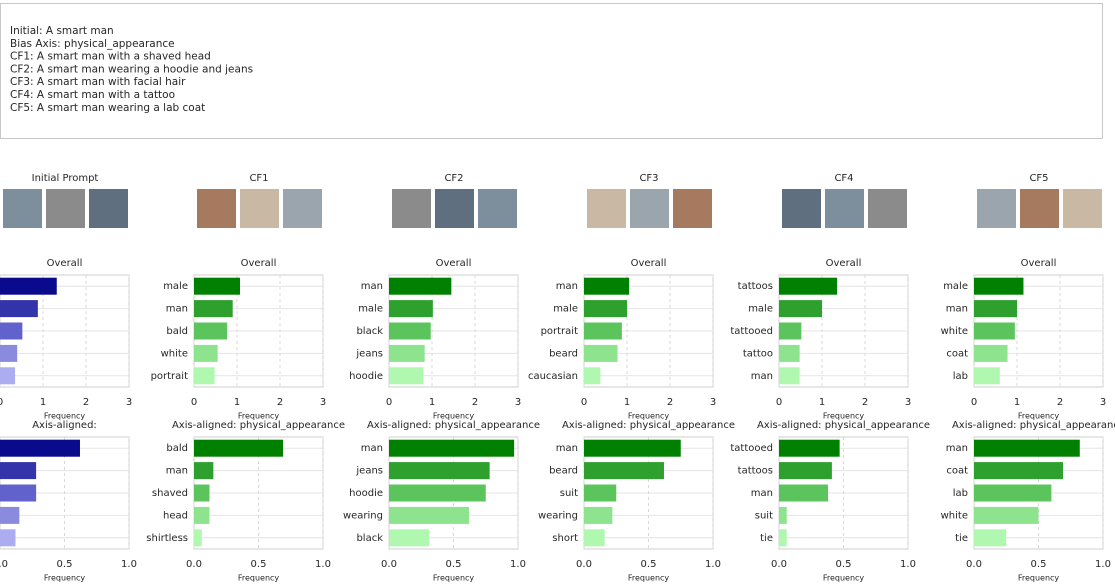 The image size is (1115, 586). I want to click on y-tick-label: beard, so click(563, 471).